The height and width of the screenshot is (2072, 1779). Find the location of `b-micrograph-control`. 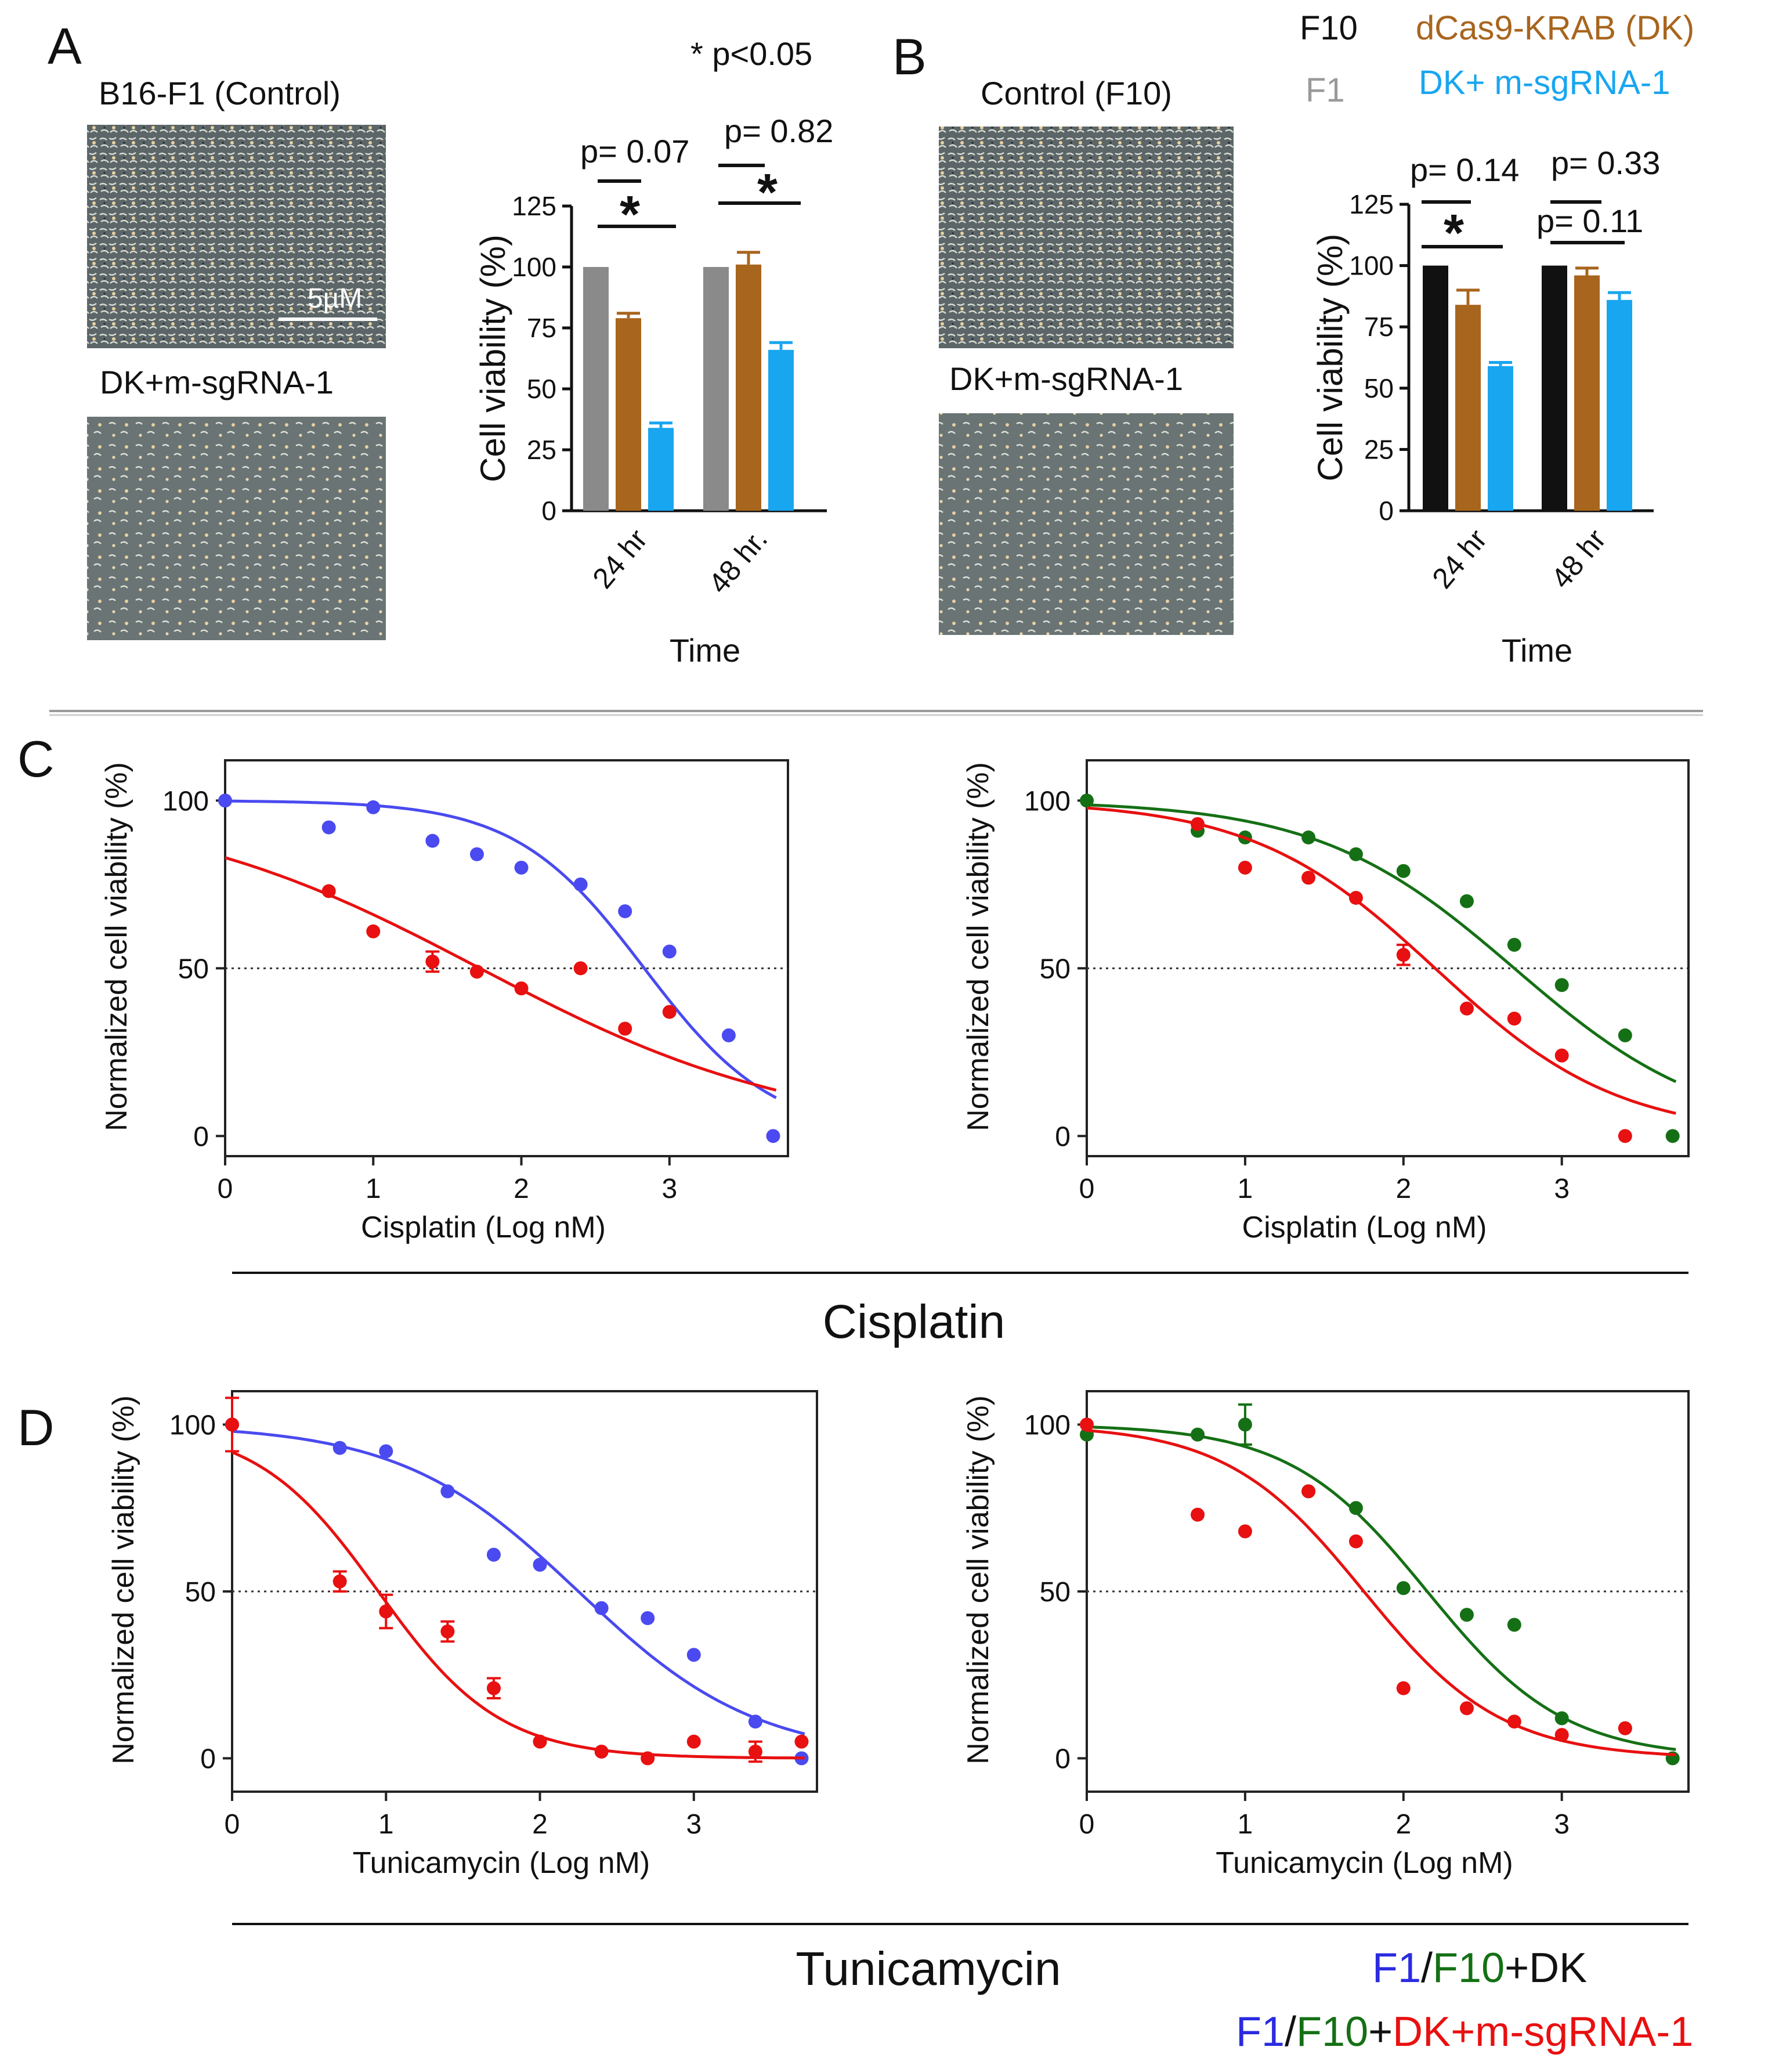

b-micrograph-control is located at coordinates (1086, 238).